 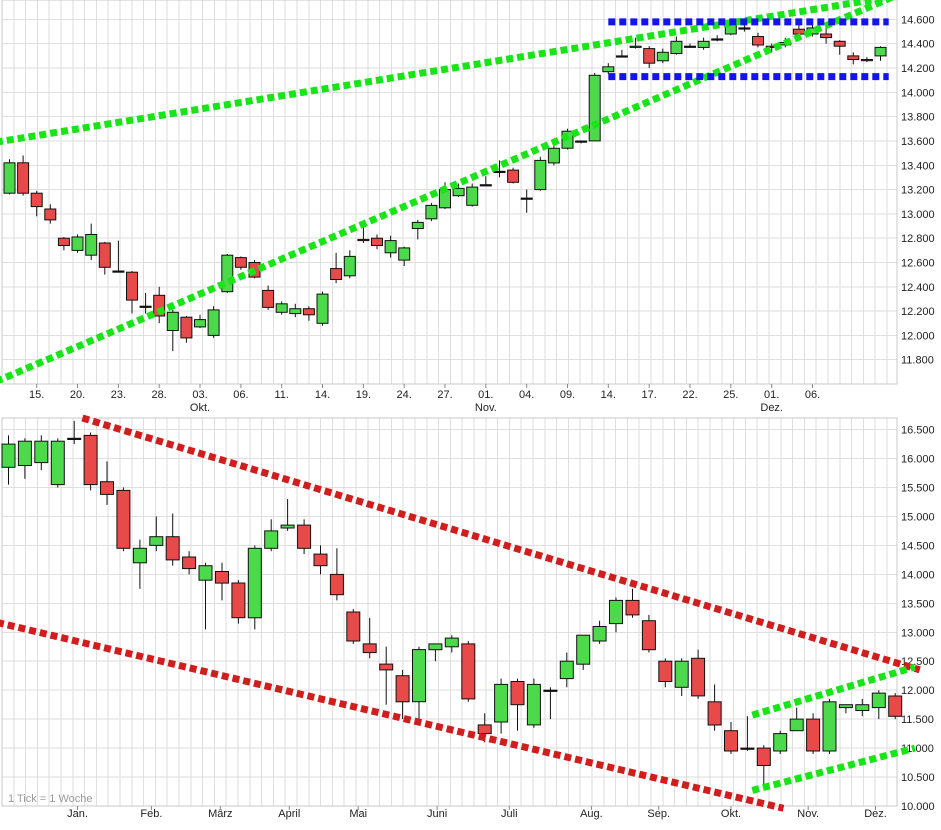 I want to click on x-tick-label: April, so click(x=289, y=814).